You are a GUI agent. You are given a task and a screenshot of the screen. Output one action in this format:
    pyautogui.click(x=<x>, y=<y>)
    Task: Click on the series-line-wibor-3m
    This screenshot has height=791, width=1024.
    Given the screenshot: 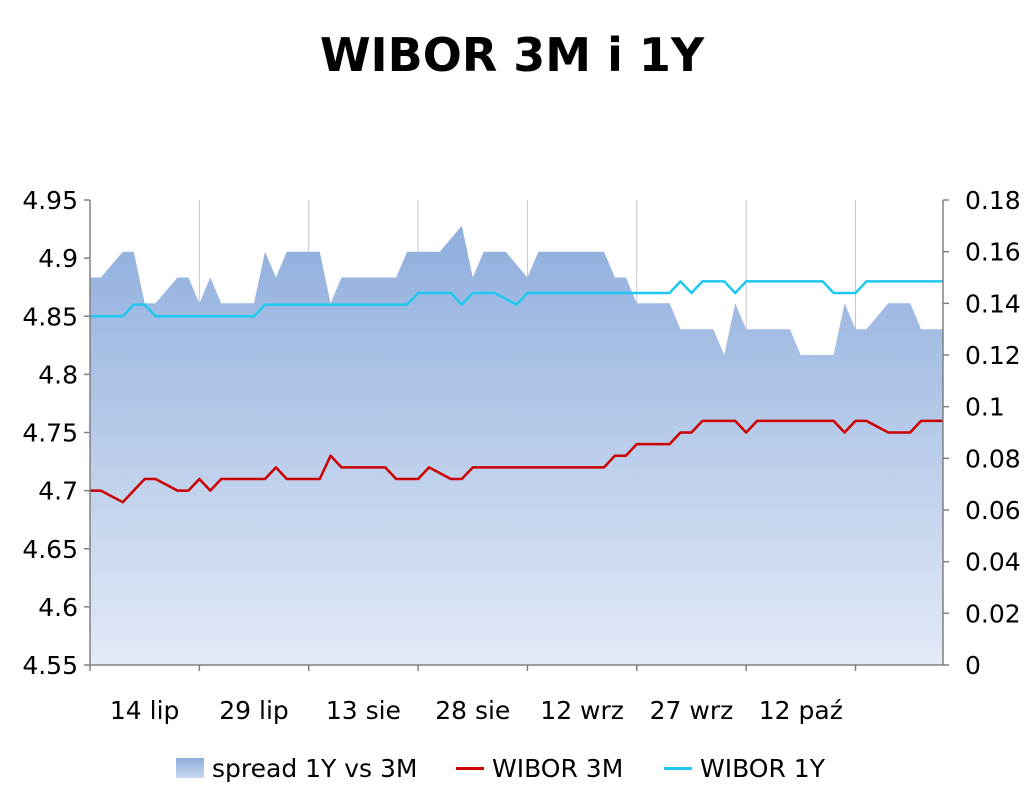 What is the action you would take?
    pyautogui.click(x=516, y=461)
    